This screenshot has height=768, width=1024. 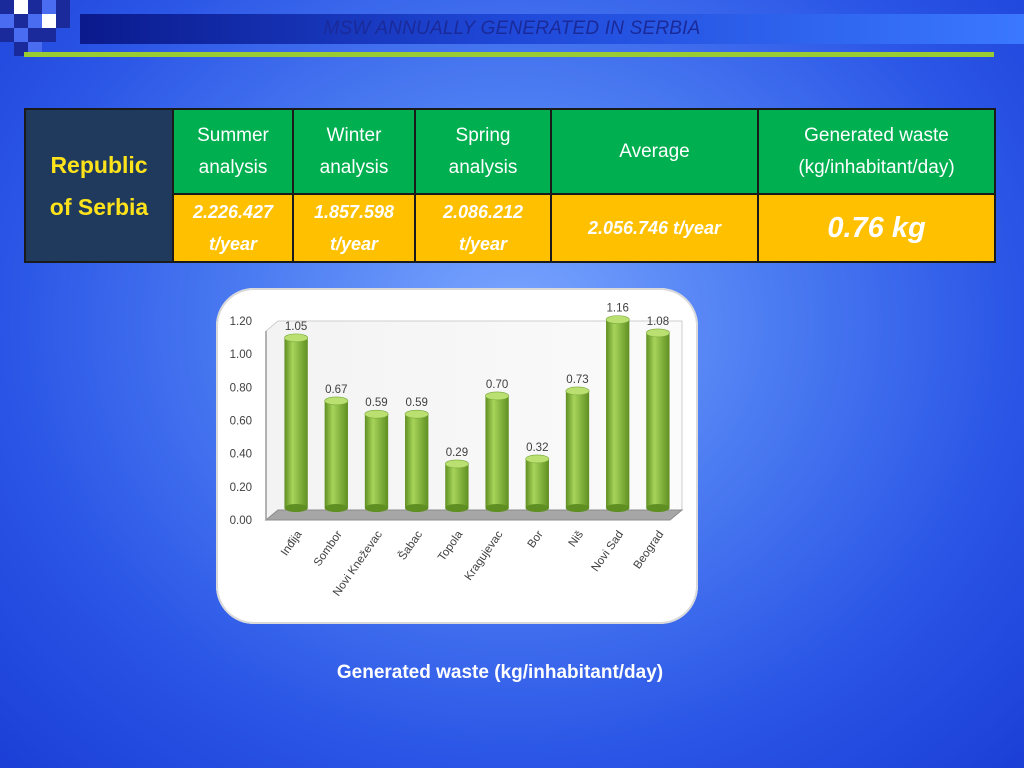 What do you see at coordinates (483, 228) in the screenshot?
I see `value-spring: 2.086.212 t/year` at bounding box center [483, 228].